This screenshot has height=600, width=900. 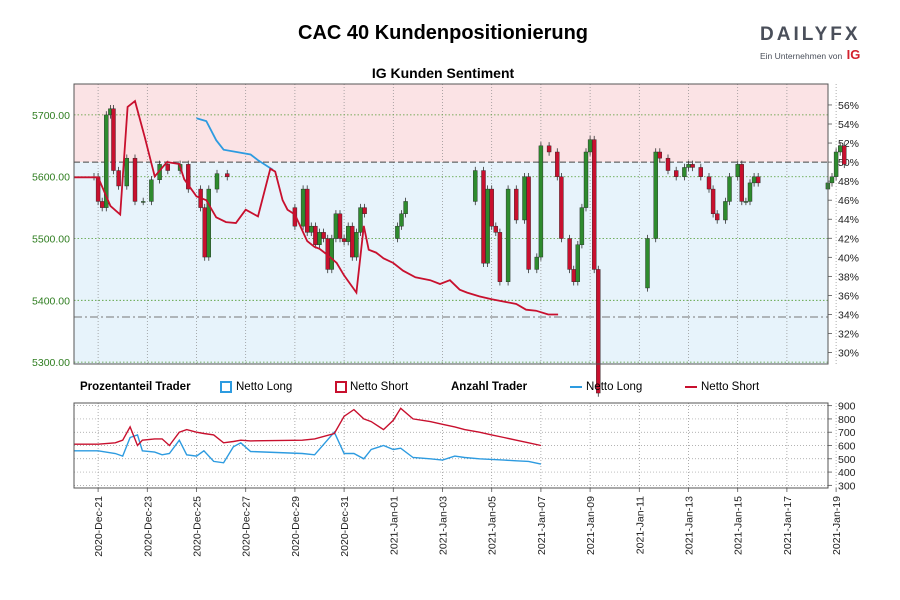 I want to click on count-tick-label: 700, so click(x=847, y=433).